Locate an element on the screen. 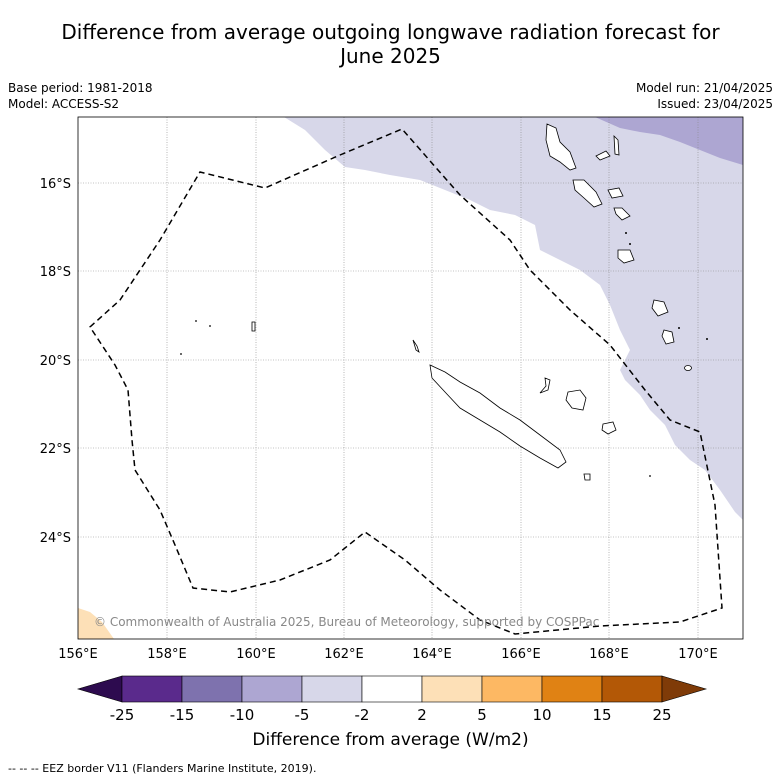  title-line-2: June 2025 is located at coordinates (390, 56).